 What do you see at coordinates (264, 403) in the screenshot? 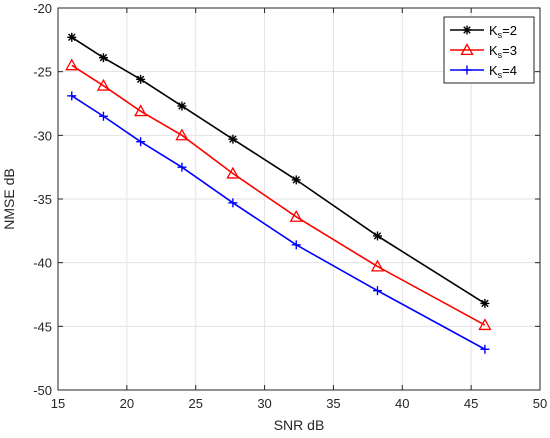
I see `x-tick-label: 30` at bounding box center [264, 403].